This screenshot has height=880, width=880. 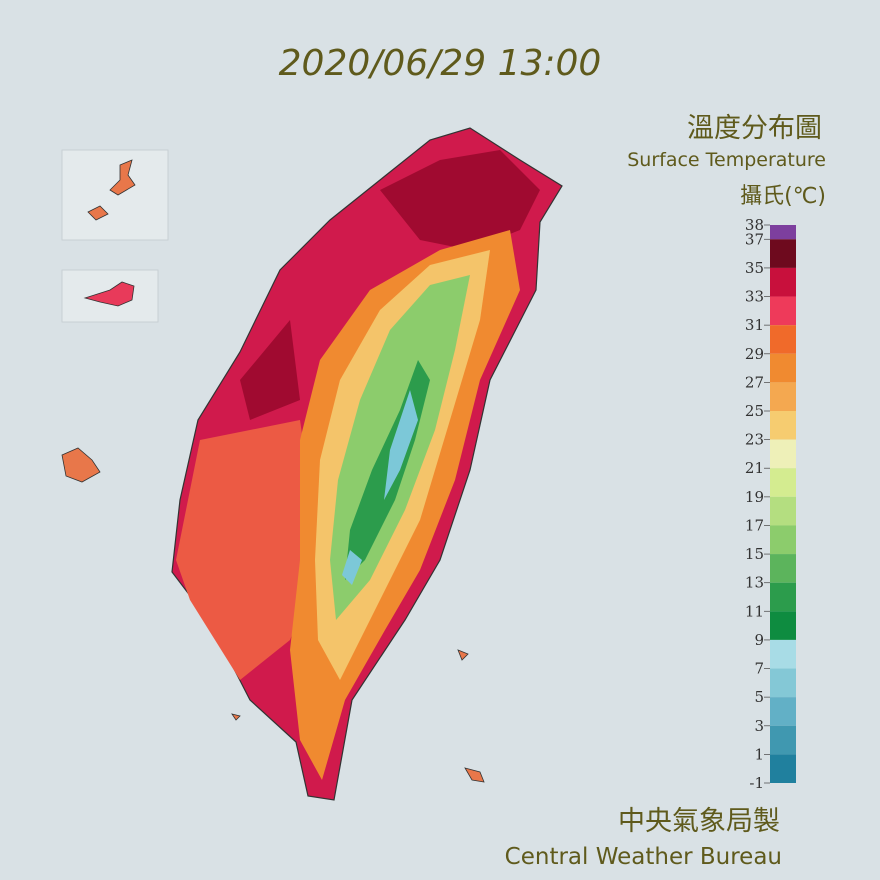 I want to click on tick-label: 7, so click(x=759, y=669).